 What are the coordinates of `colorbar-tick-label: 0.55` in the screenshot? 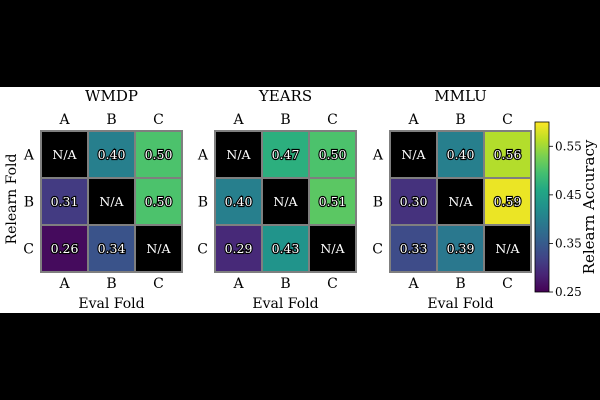 It's located at (568, 146).